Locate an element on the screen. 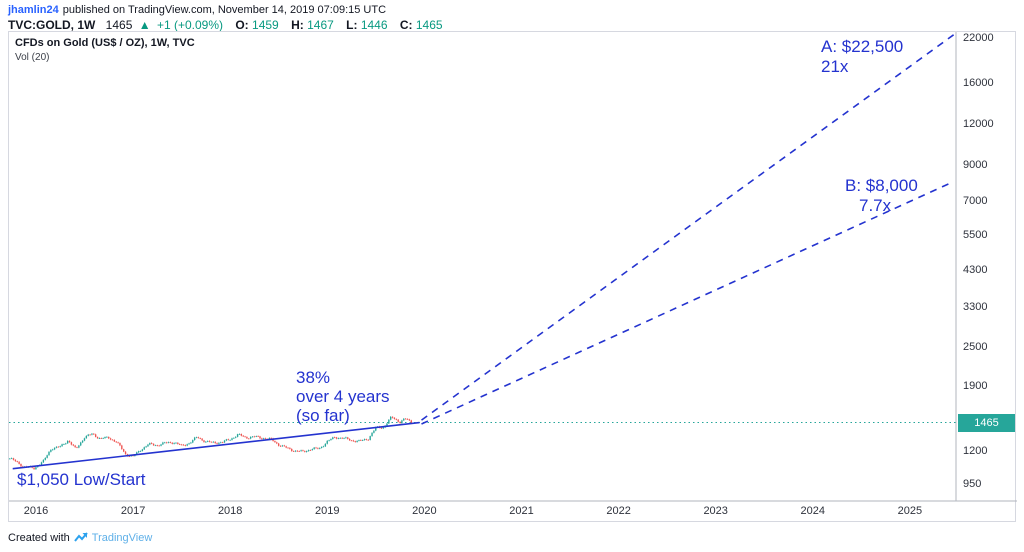 This screenshot has width=1024, height=552. low-start-annotation: $1,050 Low/Start is located at coordinates (81, 480).